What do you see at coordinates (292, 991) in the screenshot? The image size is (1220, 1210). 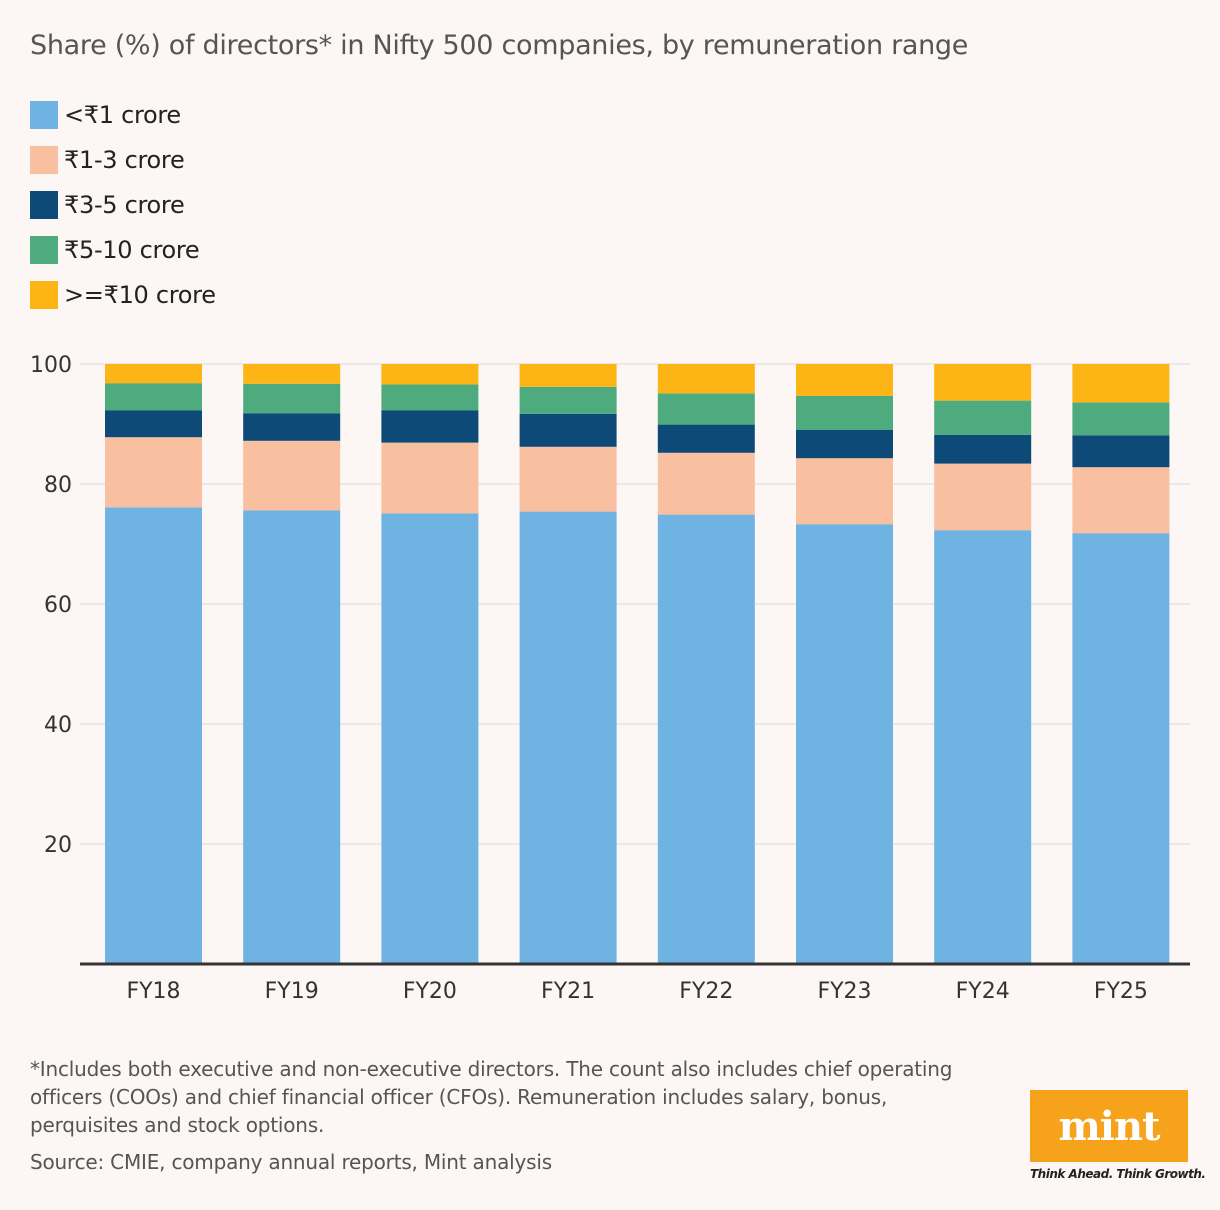 I see `x-tick-label: FY19` at bounding box center [292, 991].